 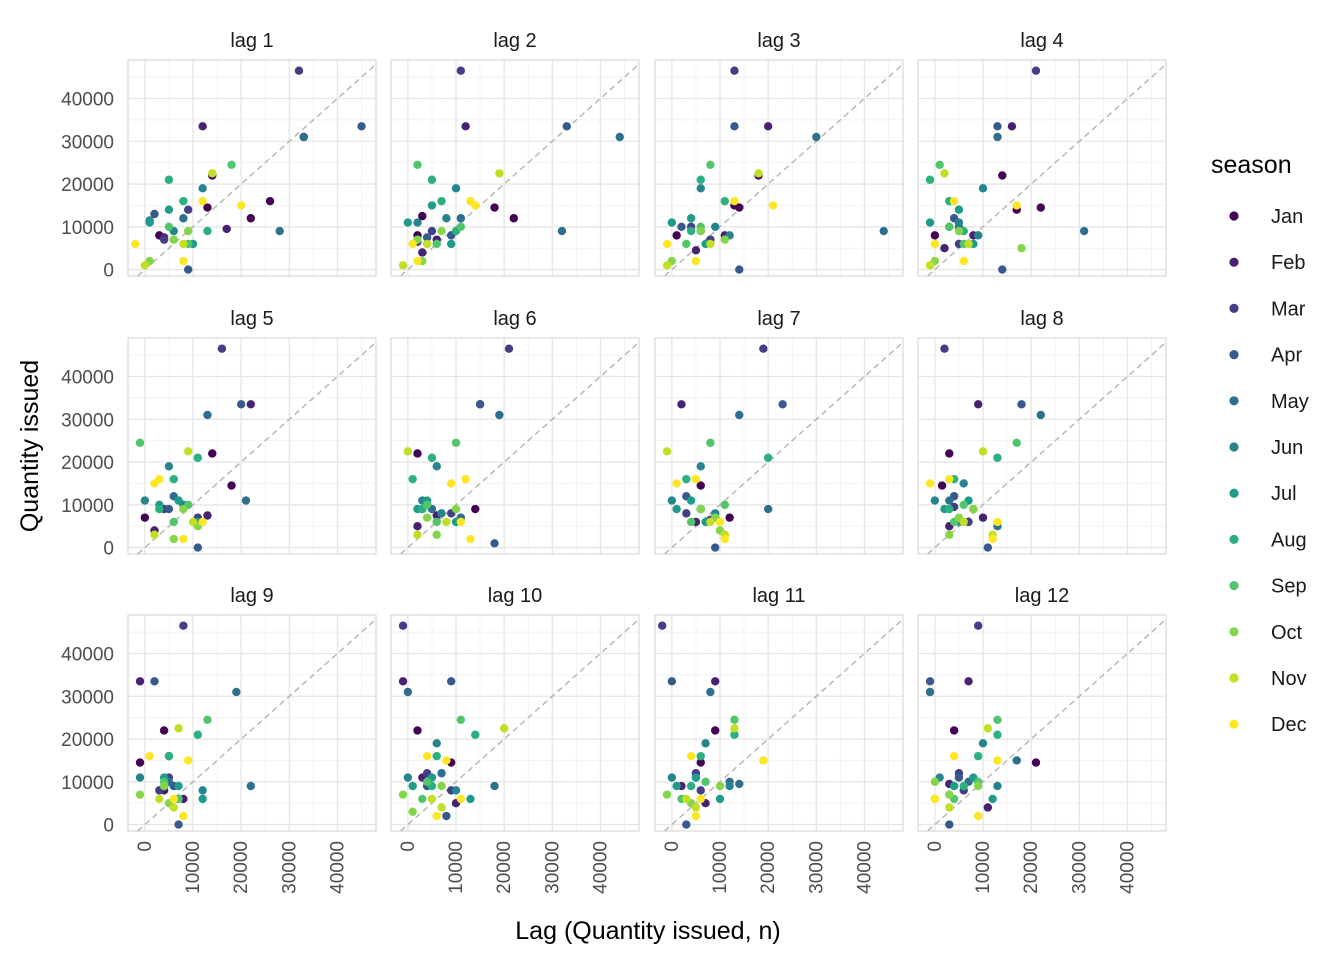 What do you see at coordinates (778, 596) in the screenshot?
I see `facet-strip-label: lag 11` at bounding box center [778, 596].